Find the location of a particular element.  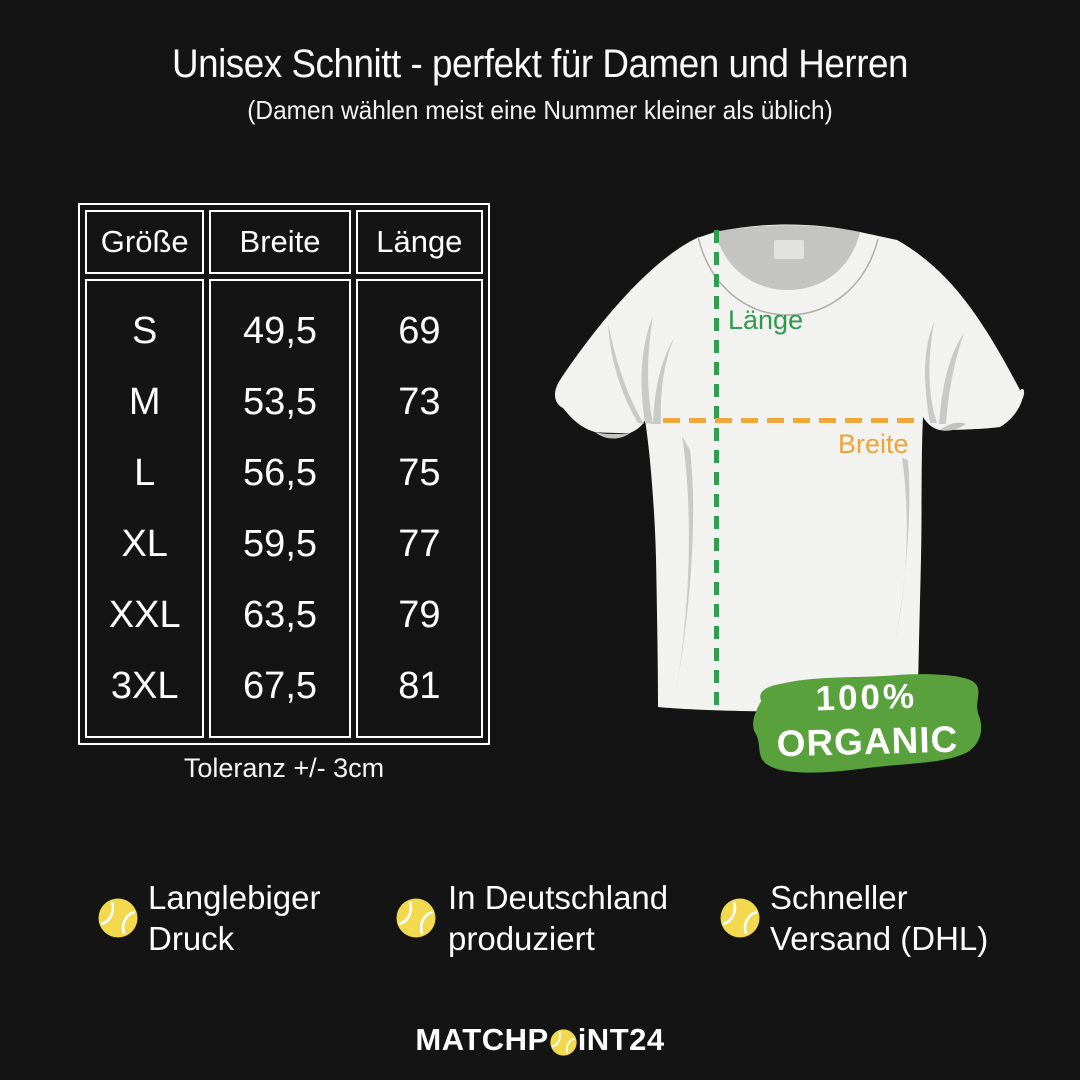

badge-line2: ORGANIC is located at coordinates (867, 741).